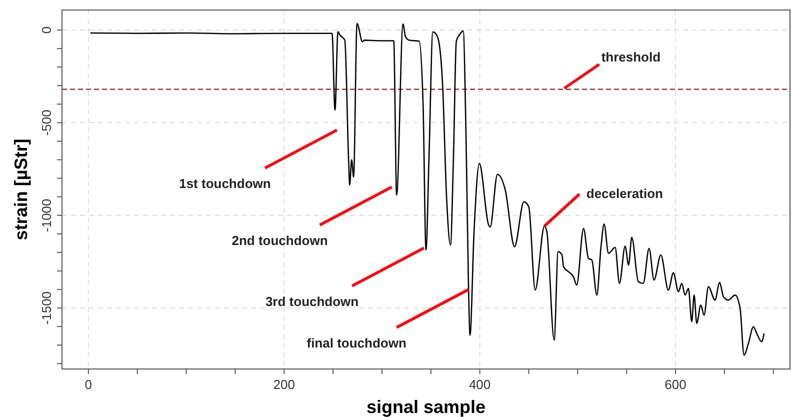 The width and height of the screenshot is (791, 417). I want to click on y-axis-title: strain [µStr], so click(21, 189).